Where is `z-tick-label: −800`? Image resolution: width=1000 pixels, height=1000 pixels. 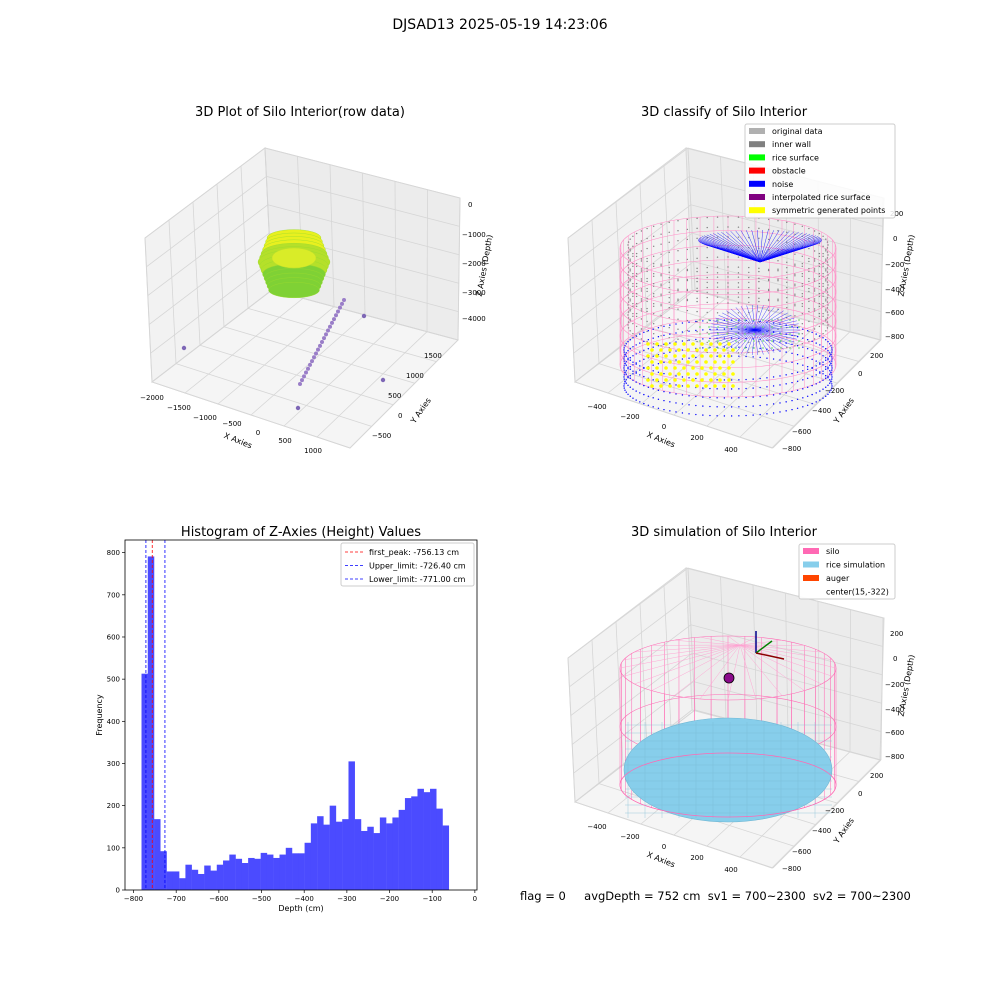
z-tick-label: −800 is located at coordinates (894, 337).